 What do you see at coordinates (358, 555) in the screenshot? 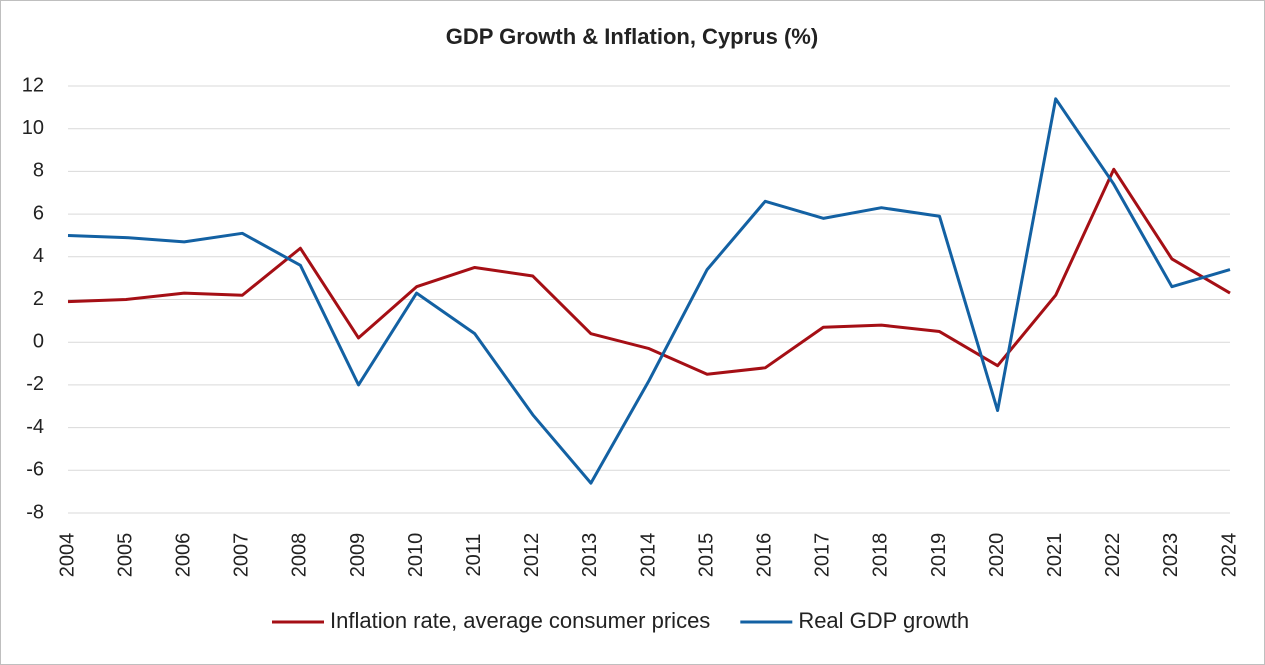
I see `x-tick-label: 2009` at bounding box center [358, 555].